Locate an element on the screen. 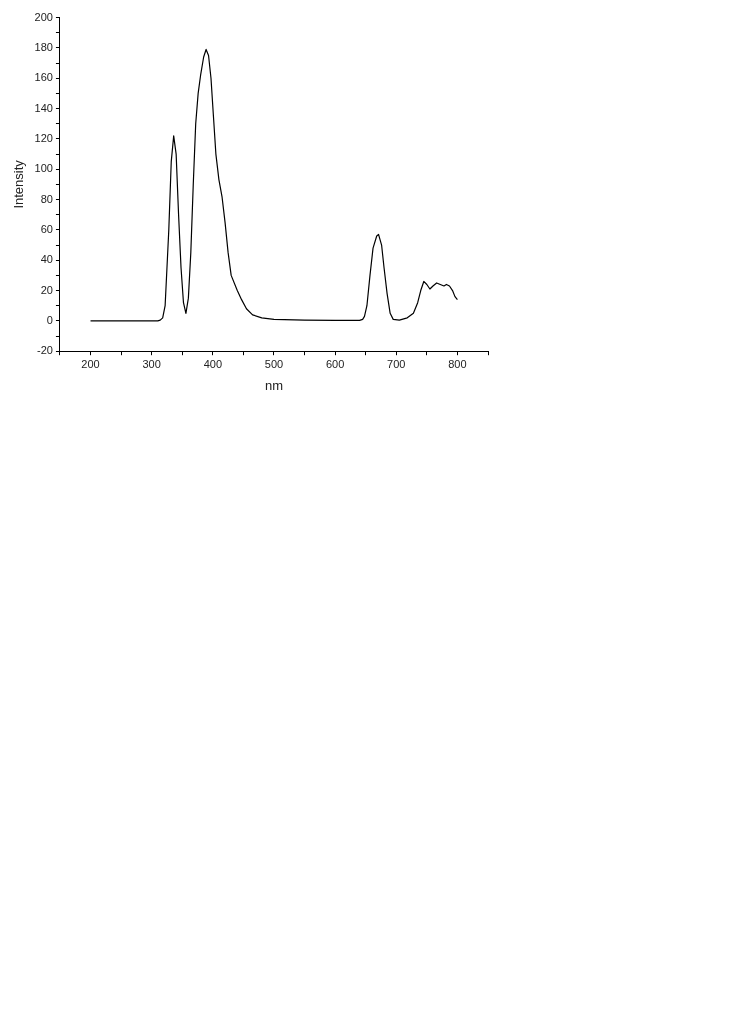  x-axis-title: nm is located at coordinates (274, 385).